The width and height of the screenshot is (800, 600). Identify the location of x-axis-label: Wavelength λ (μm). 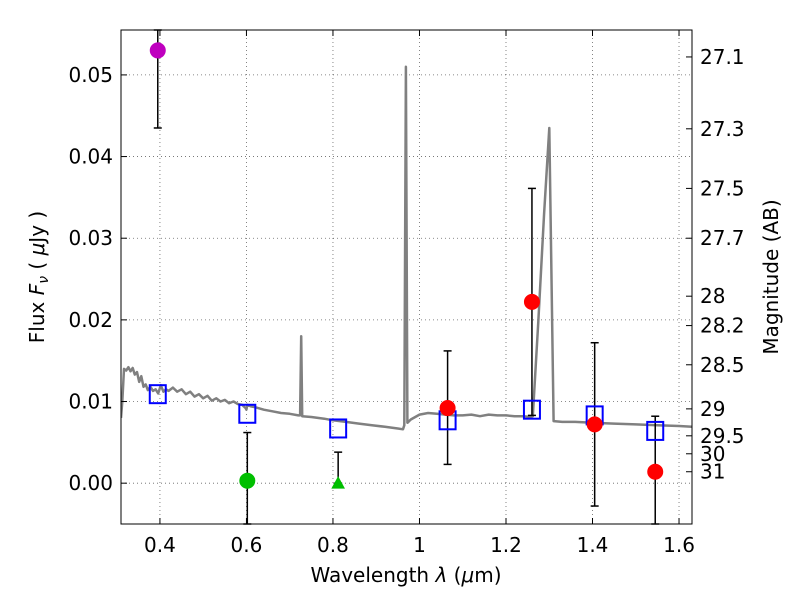
(405, 575).